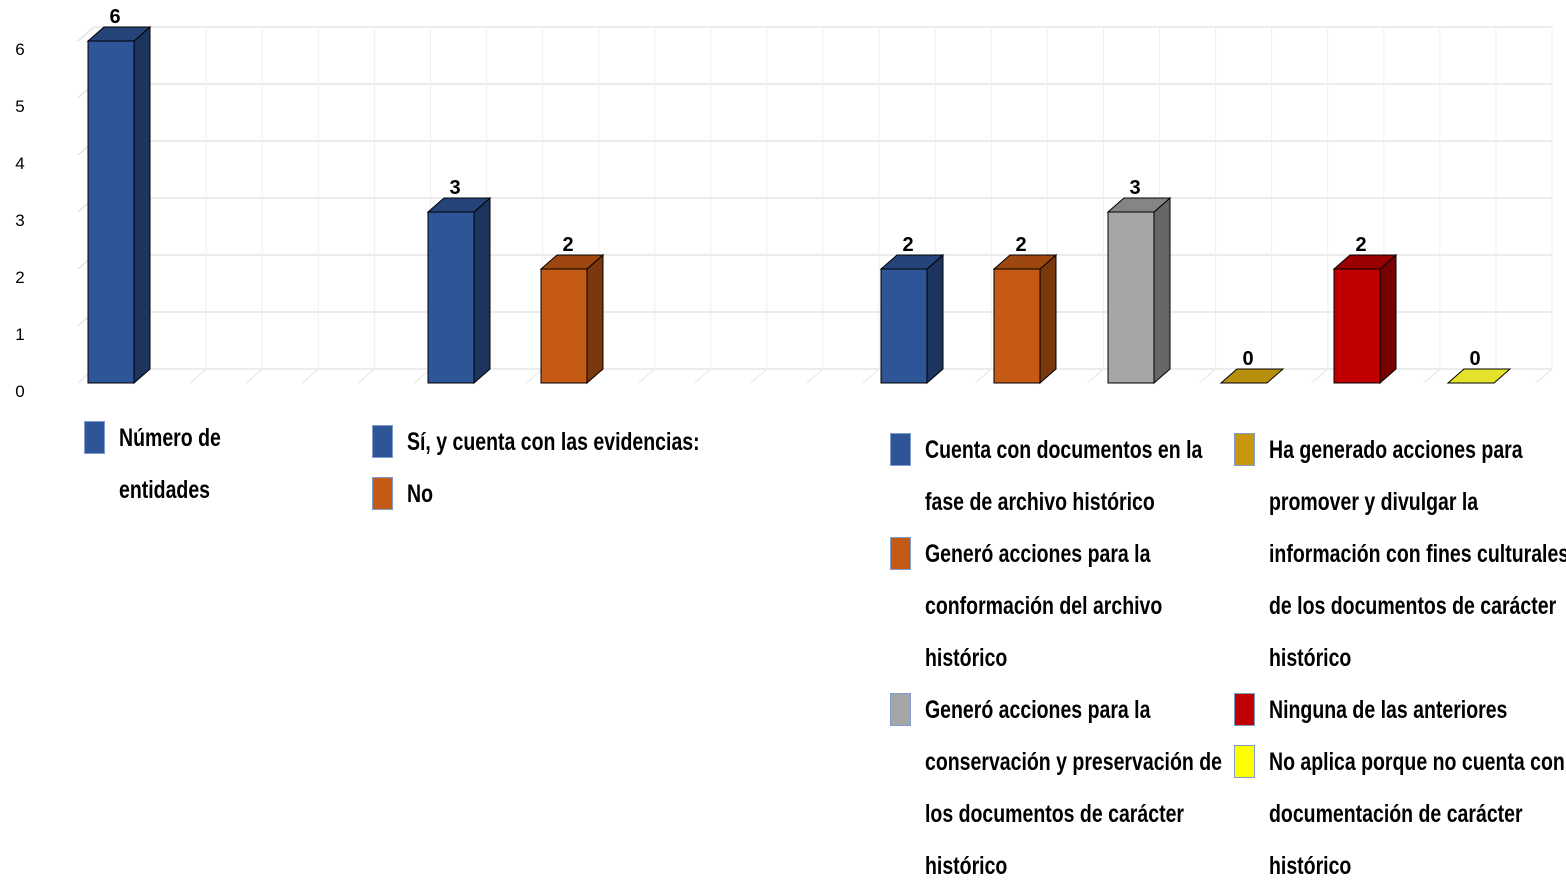  Describe the element at coordinates (553, 442) in the screenshot. I see `legend-label: Sí, y cuenta con las evidencias:` at that location.